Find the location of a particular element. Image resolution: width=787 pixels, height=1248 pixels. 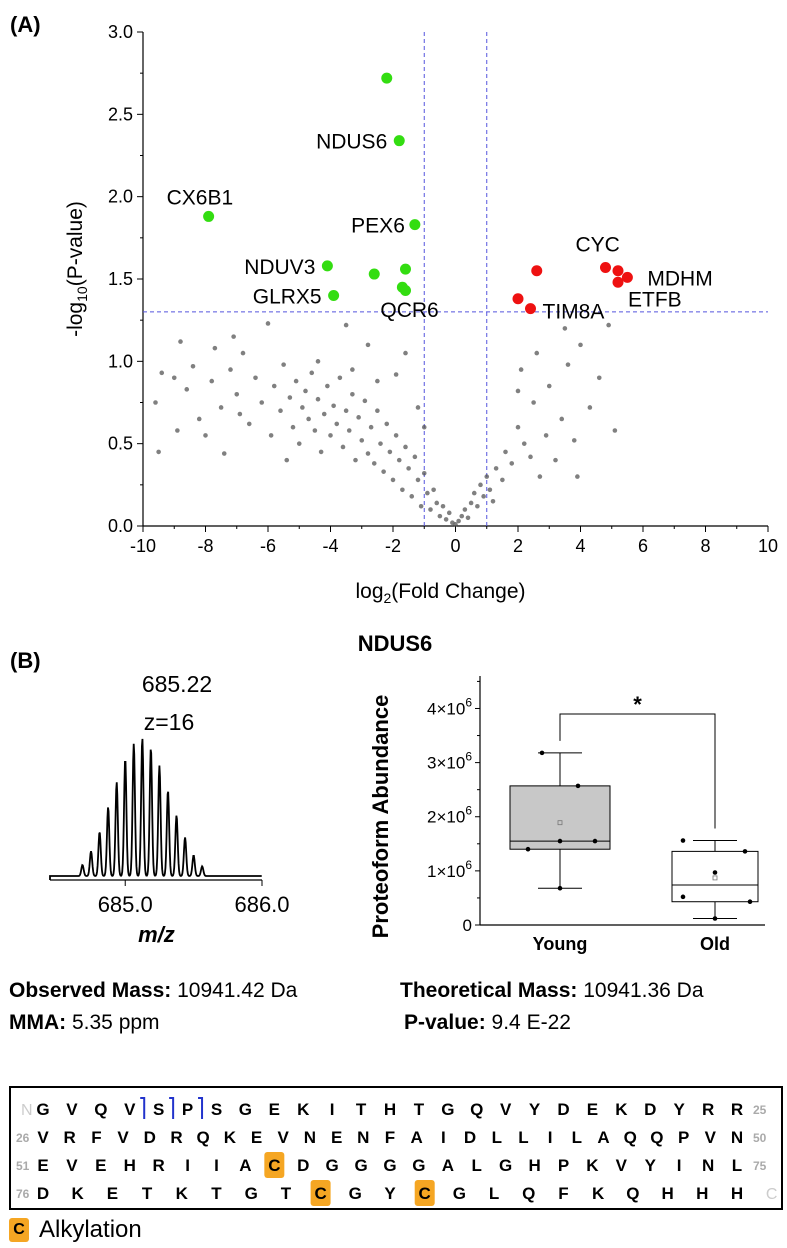

residue: P is located at coordinates (187, 1109).